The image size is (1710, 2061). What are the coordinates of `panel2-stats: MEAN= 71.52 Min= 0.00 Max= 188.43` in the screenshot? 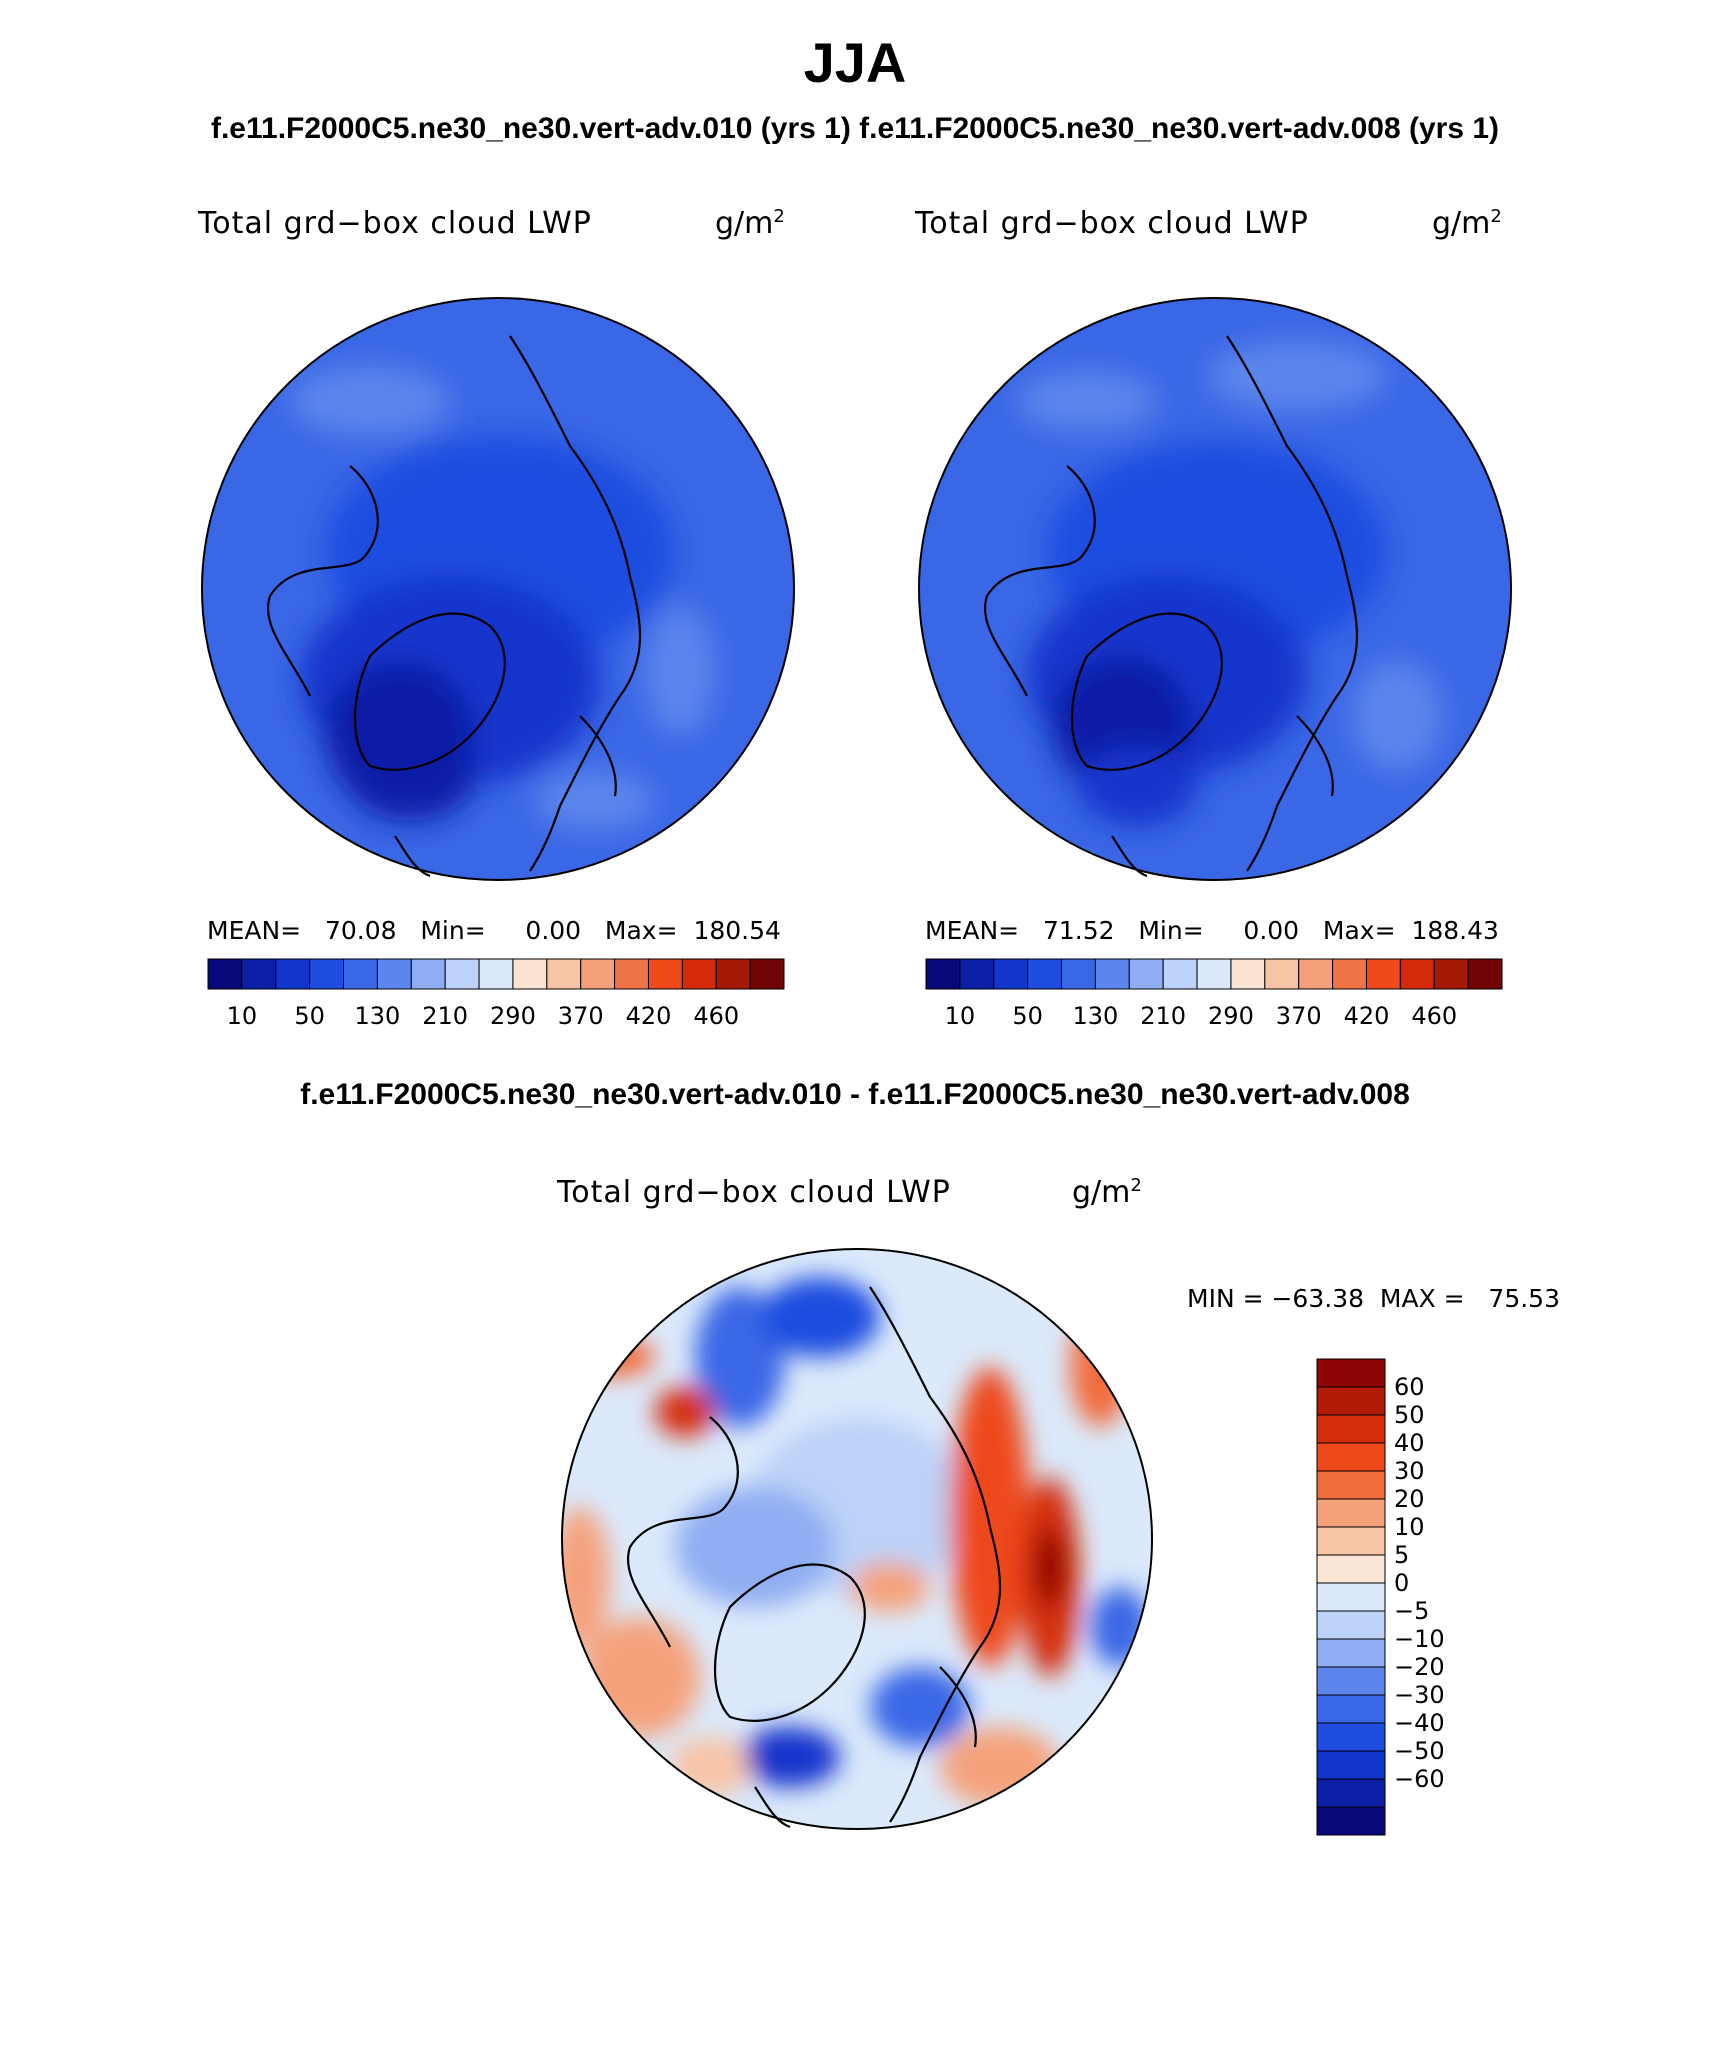 It's located at (1212, 930).